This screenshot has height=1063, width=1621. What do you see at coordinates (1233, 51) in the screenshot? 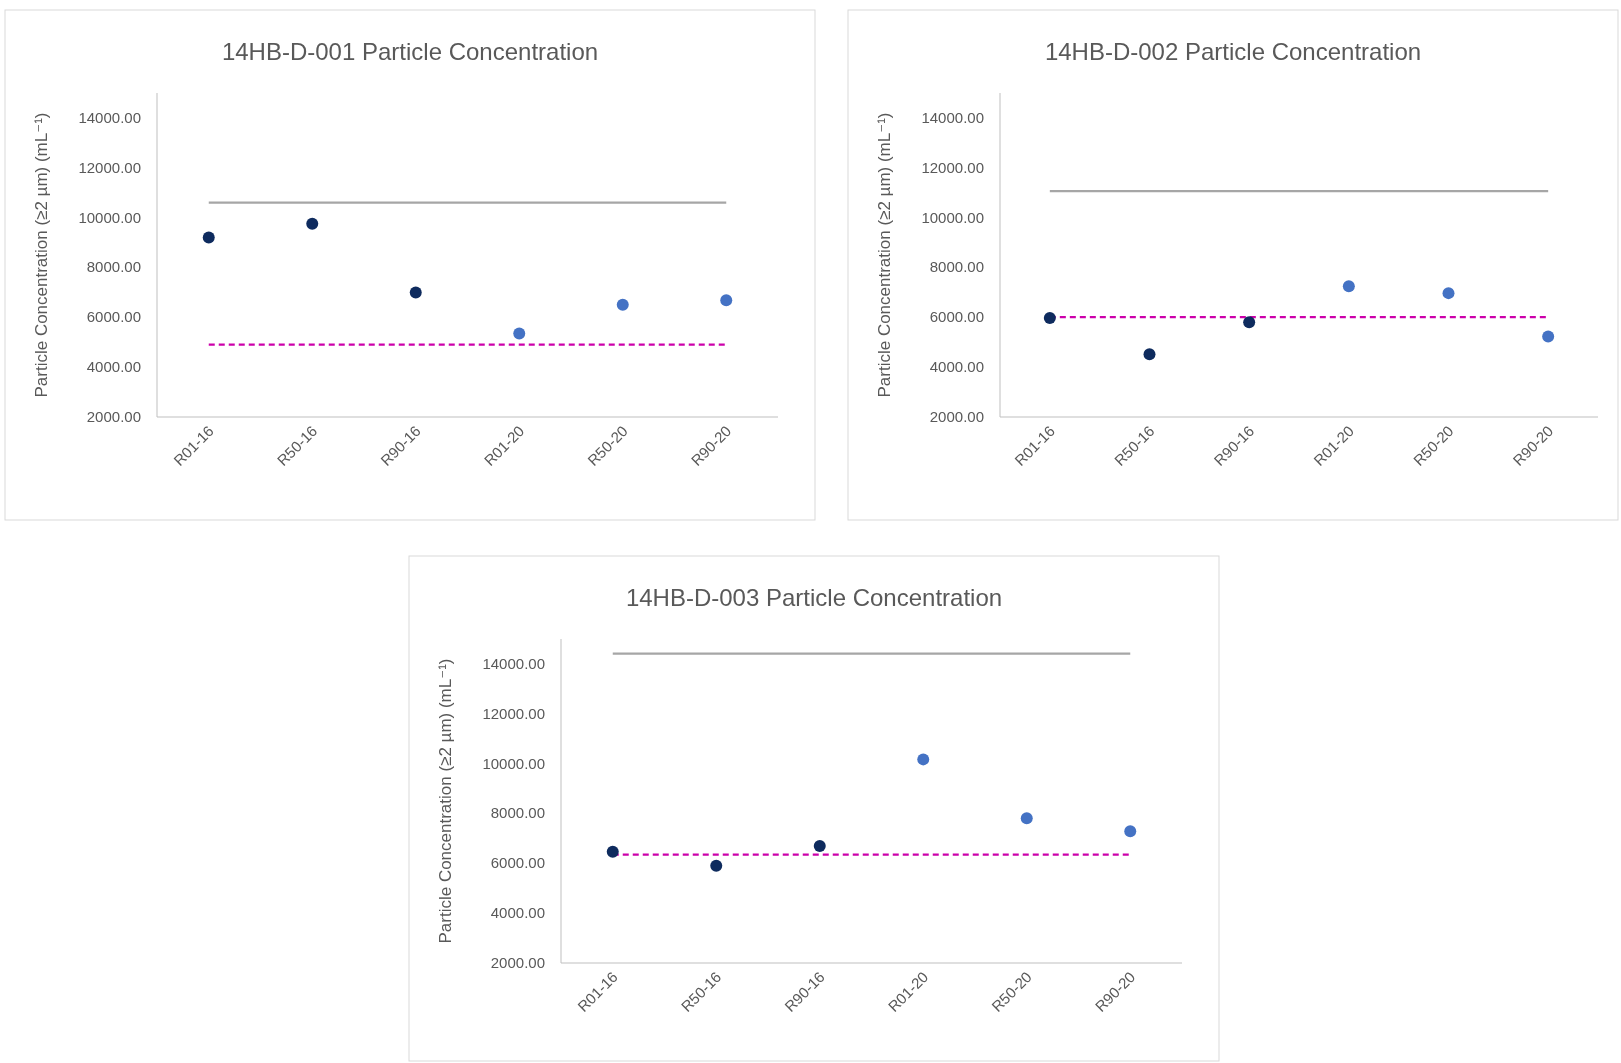
I see `chart-title: 14HB-D-002 Particle Concentration` at bounding box center [1233, 51].